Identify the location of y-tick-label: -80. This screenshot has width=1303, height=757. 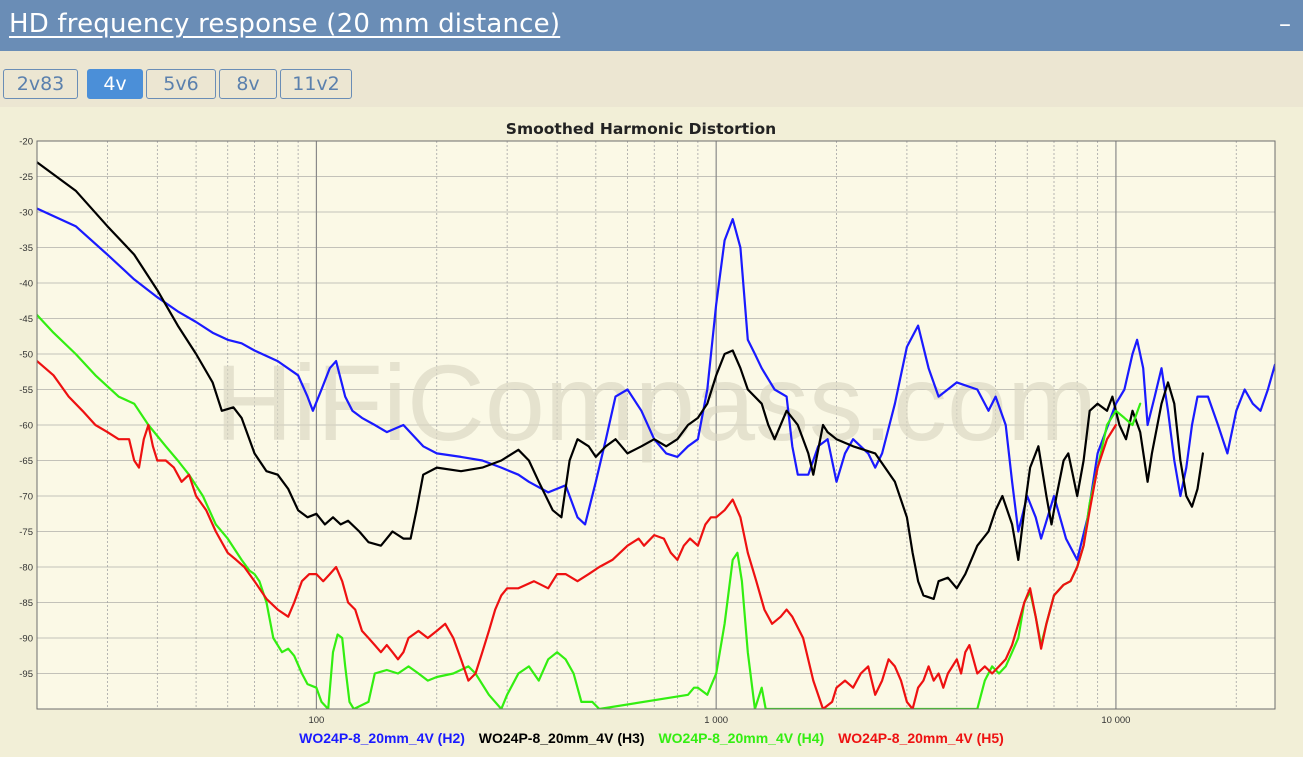
(26, 568).